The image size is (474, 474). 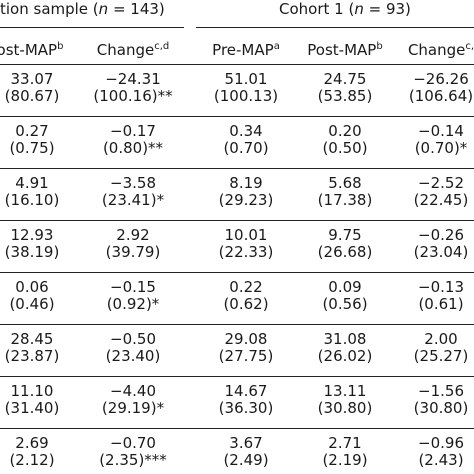 What do you see at coordinates (133, 50) in the screenshot?
I see `col-header-change: Changec,d` at bounding box center [133, 50].